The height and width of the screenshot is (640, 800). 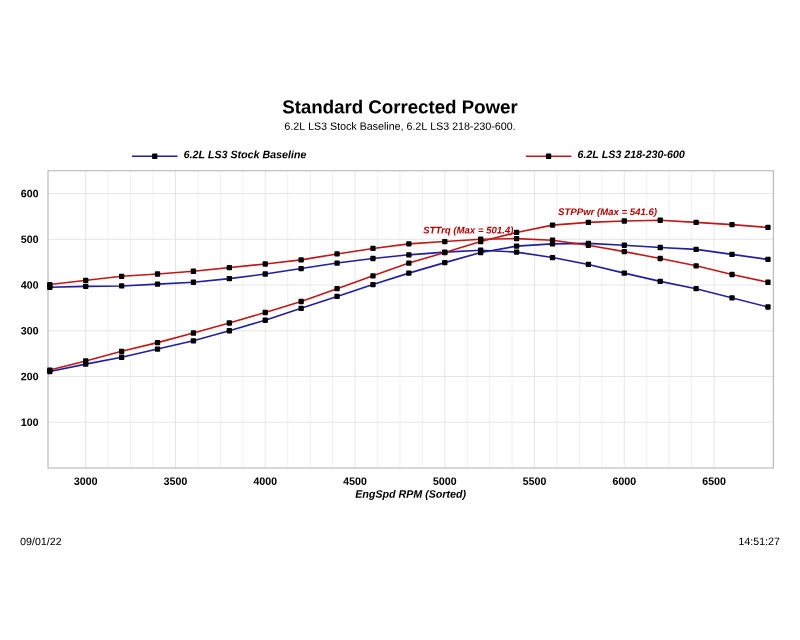 I want to click on chart-title: Standard Corrected Power, so click(x=400, y=106).